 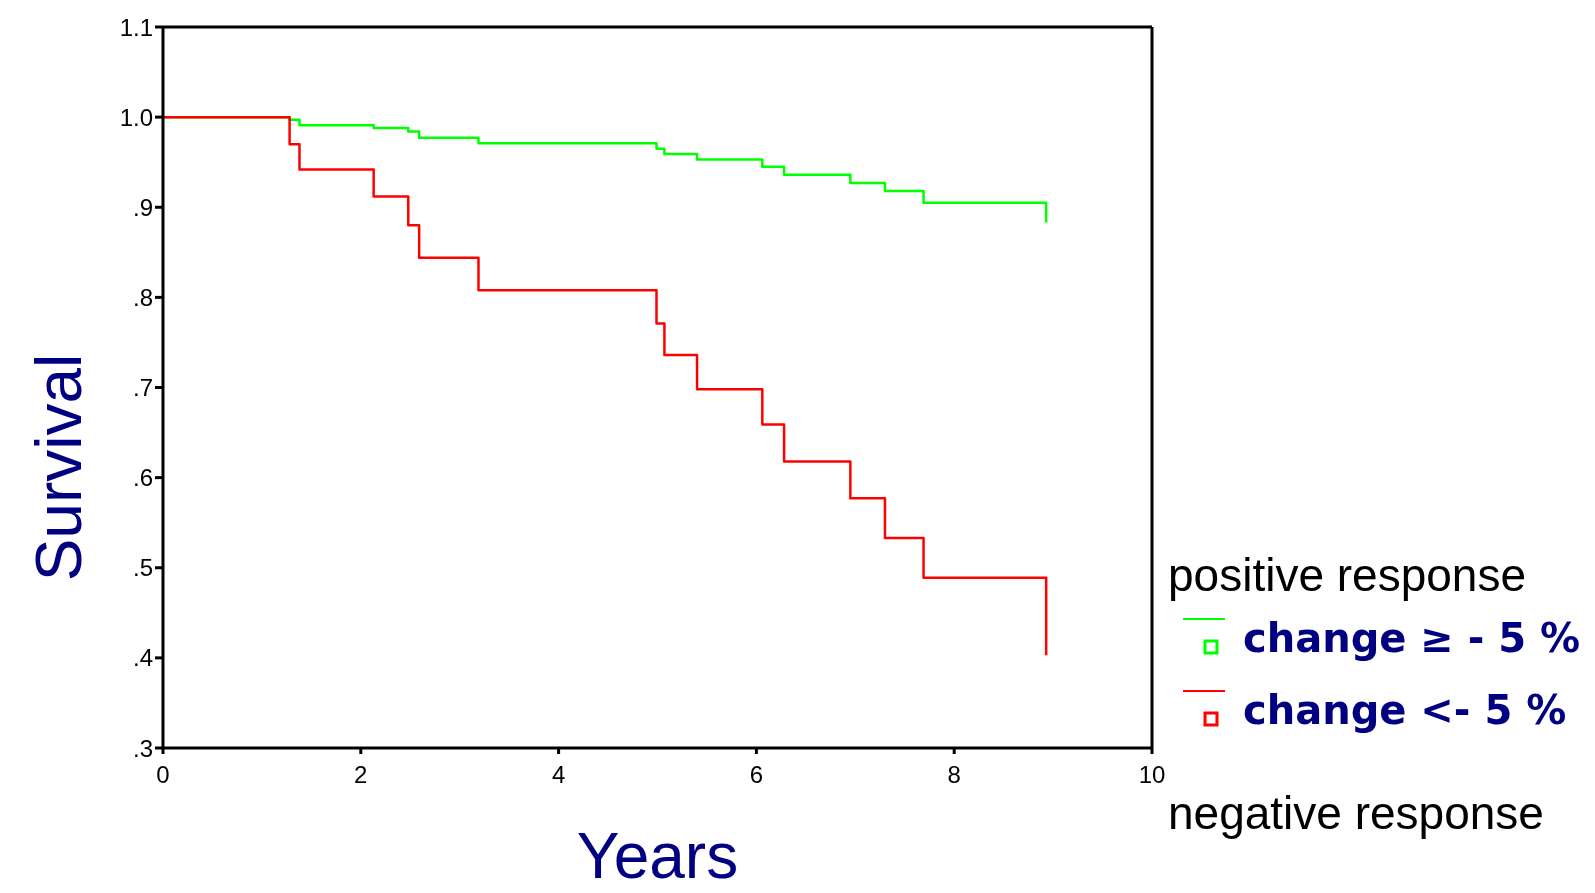 What do you see at coordinates (142, 478) in the screenshot?
I see `y-tick-label: .6` at bounding box center [142, 478].